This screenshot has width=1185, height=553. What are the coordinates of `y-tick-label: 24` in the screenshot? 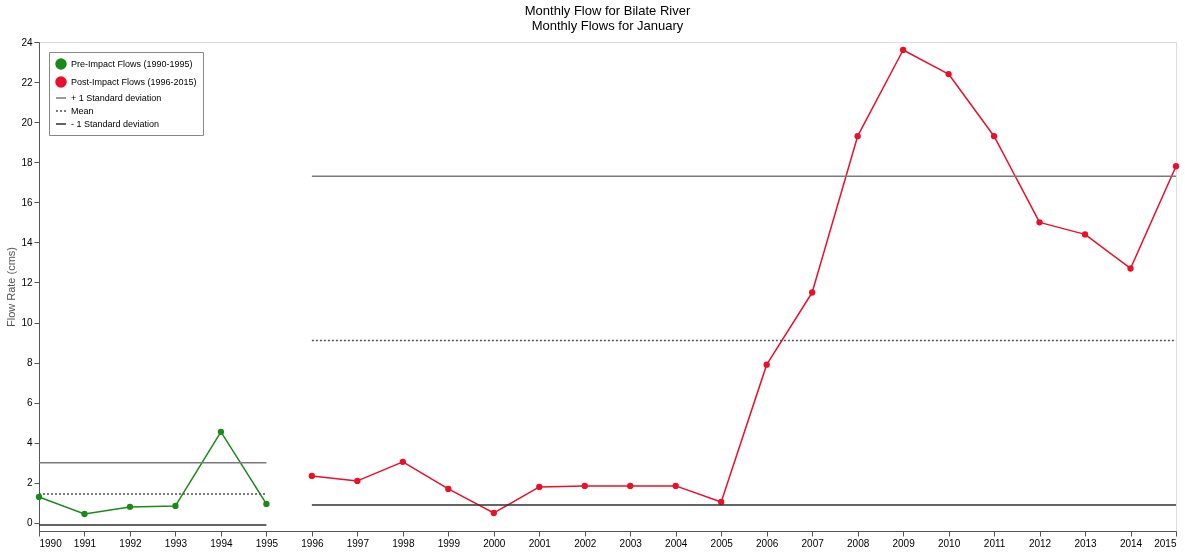 It's located at (27, 42).